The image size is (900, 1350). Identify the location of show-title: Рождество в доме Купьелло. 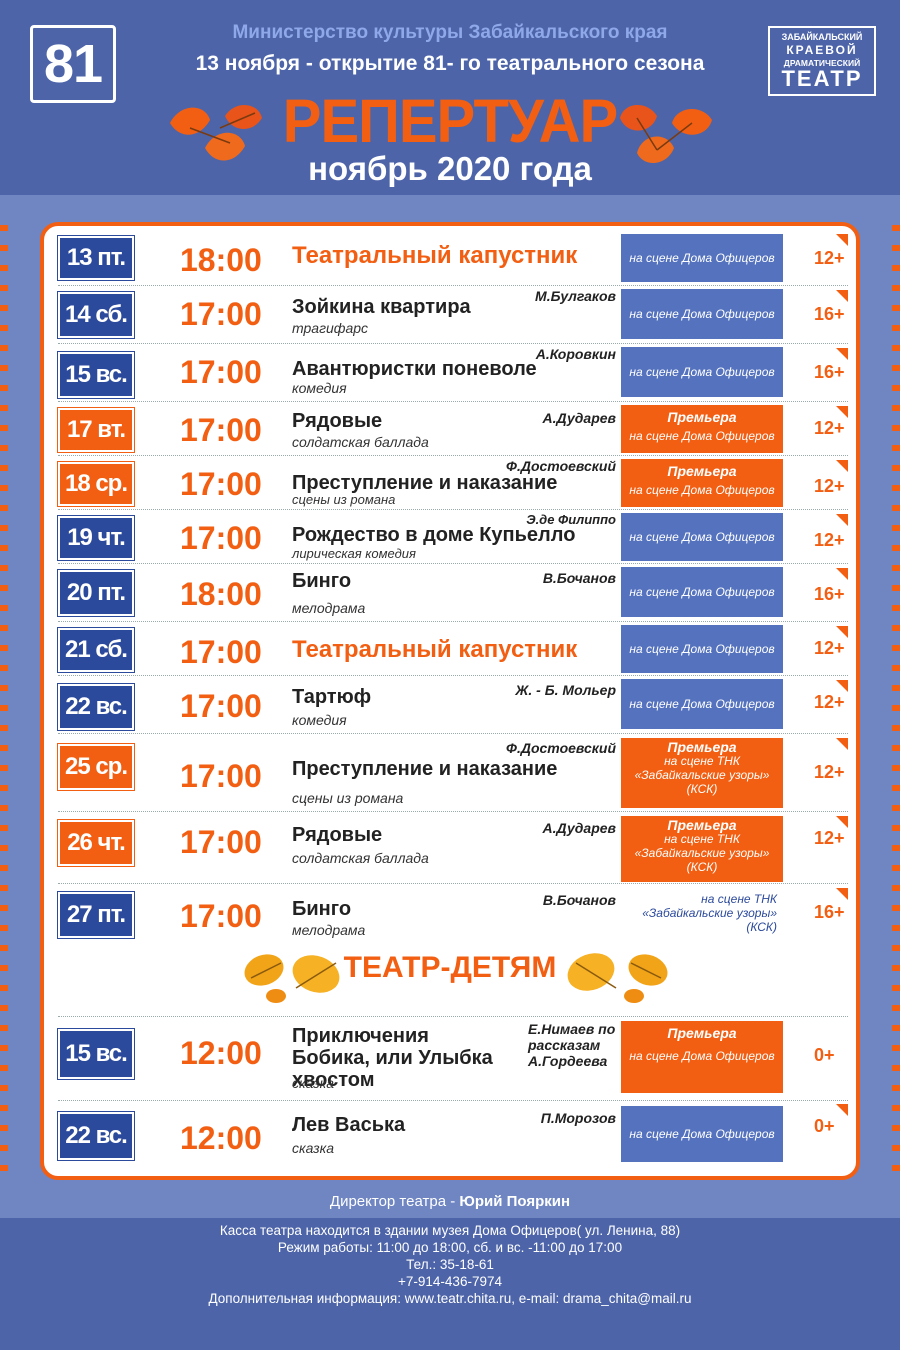
(434, 535).